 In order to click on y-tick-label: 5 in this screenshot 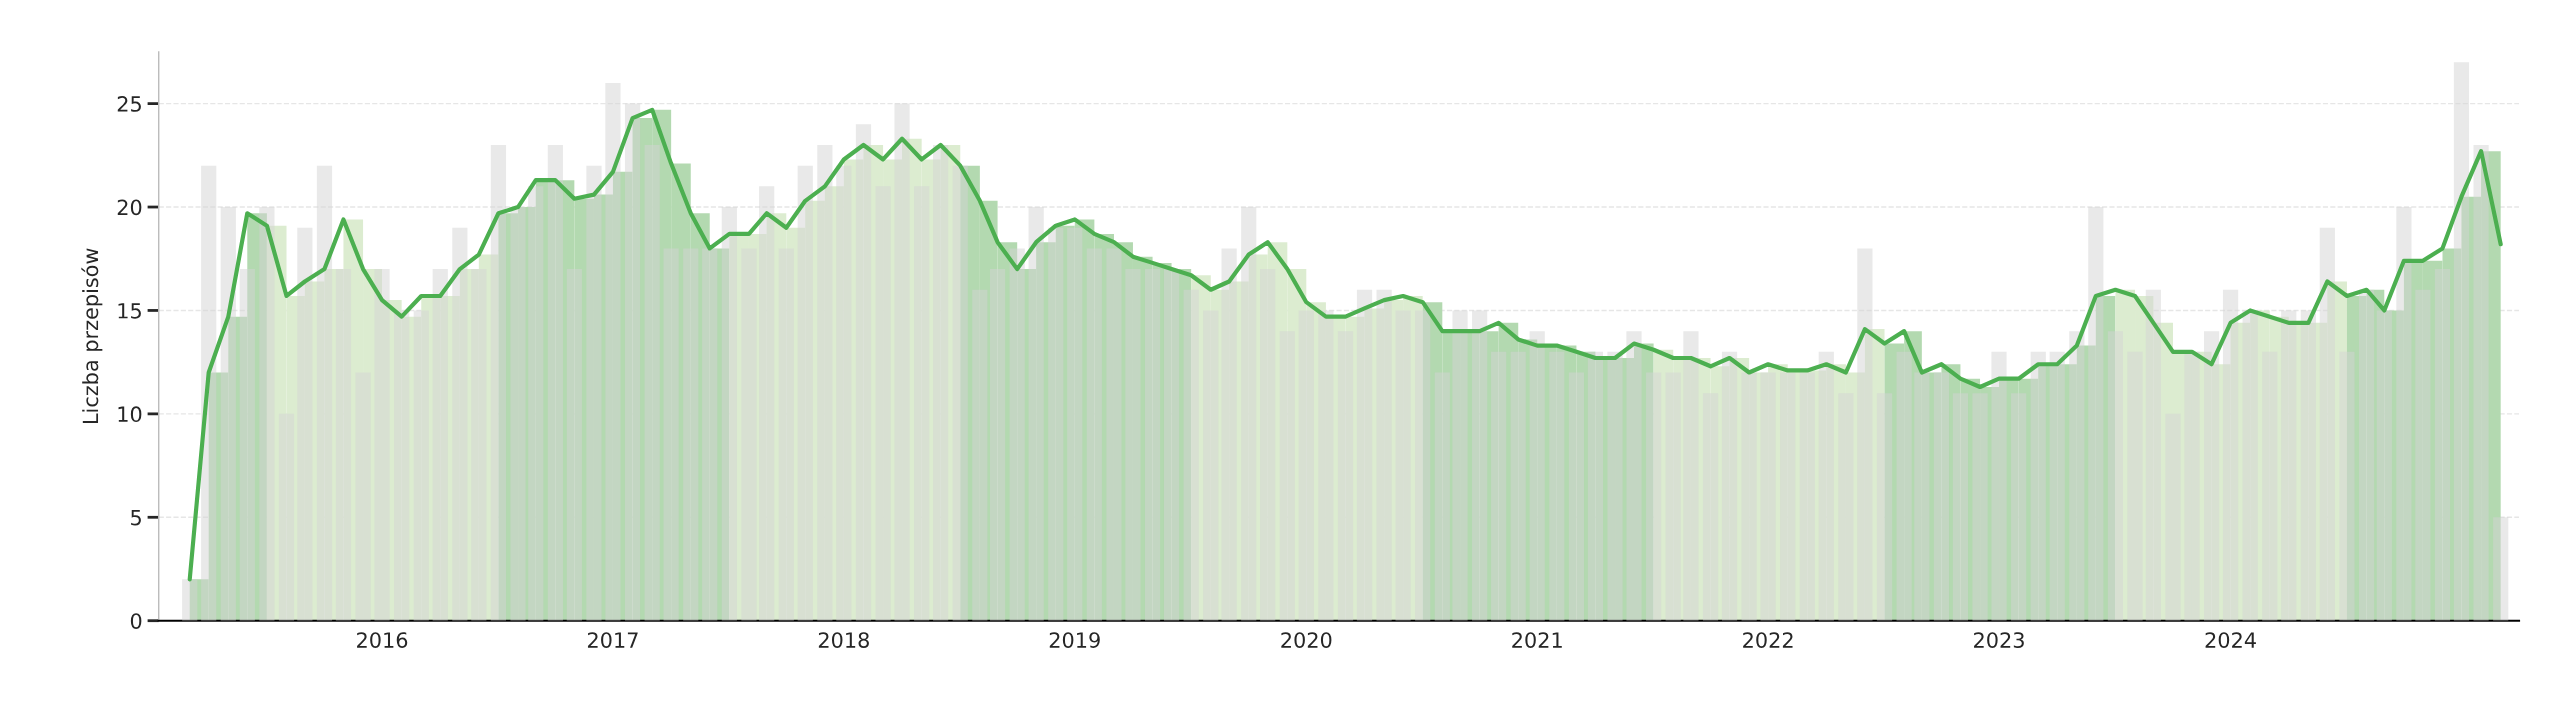, I will do `click(136, 518)`.